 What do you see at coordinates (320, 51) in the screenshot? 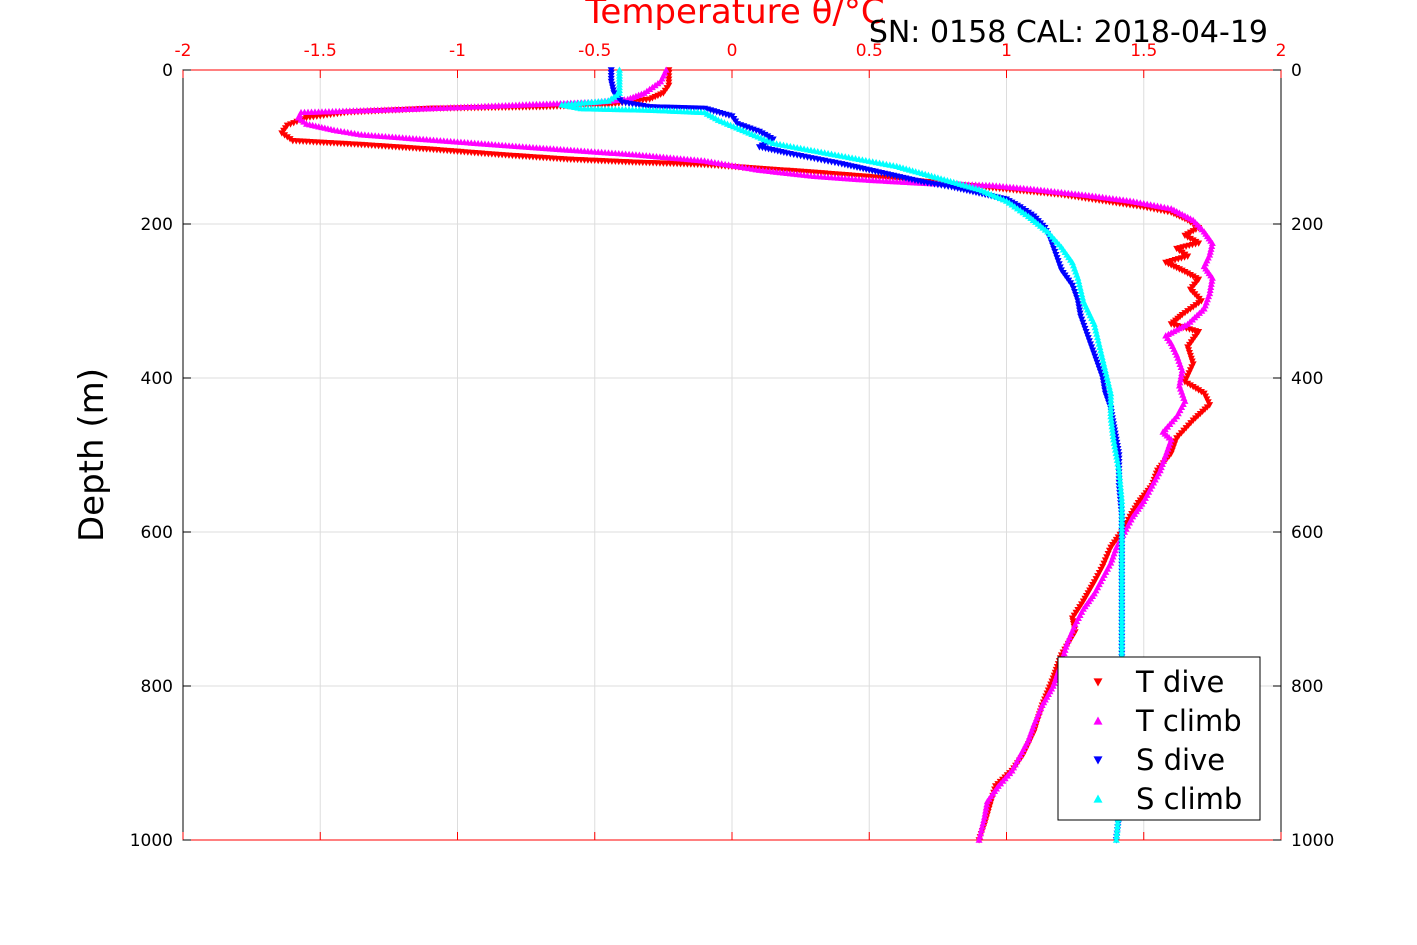
I see `x-tick-label: -1.5` at bounding box center [320, 51].